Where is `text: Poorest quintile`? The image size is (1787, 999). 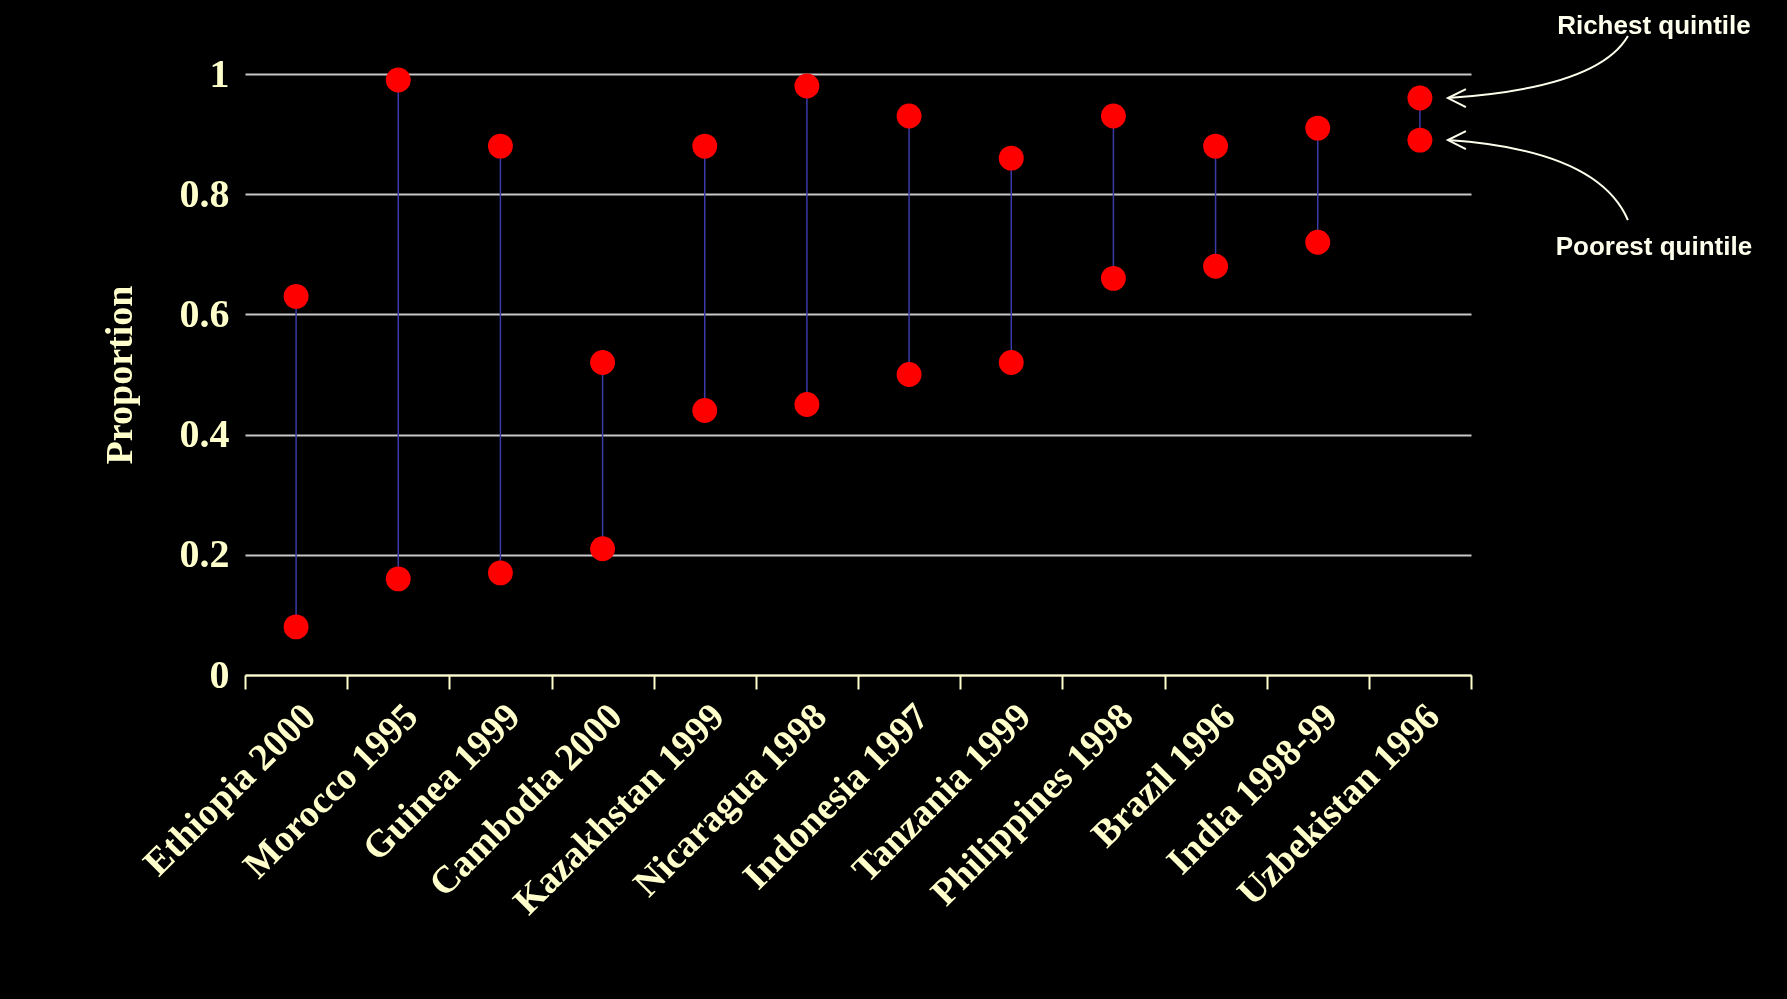
text: Poorest quintile is located at coordinates (1654, 246).